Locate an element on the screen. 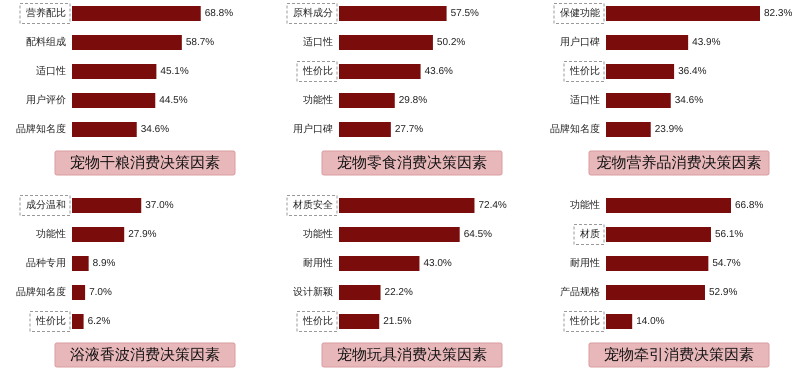  y-tick-label: 品种专用 is located at coordinates (46, 263).